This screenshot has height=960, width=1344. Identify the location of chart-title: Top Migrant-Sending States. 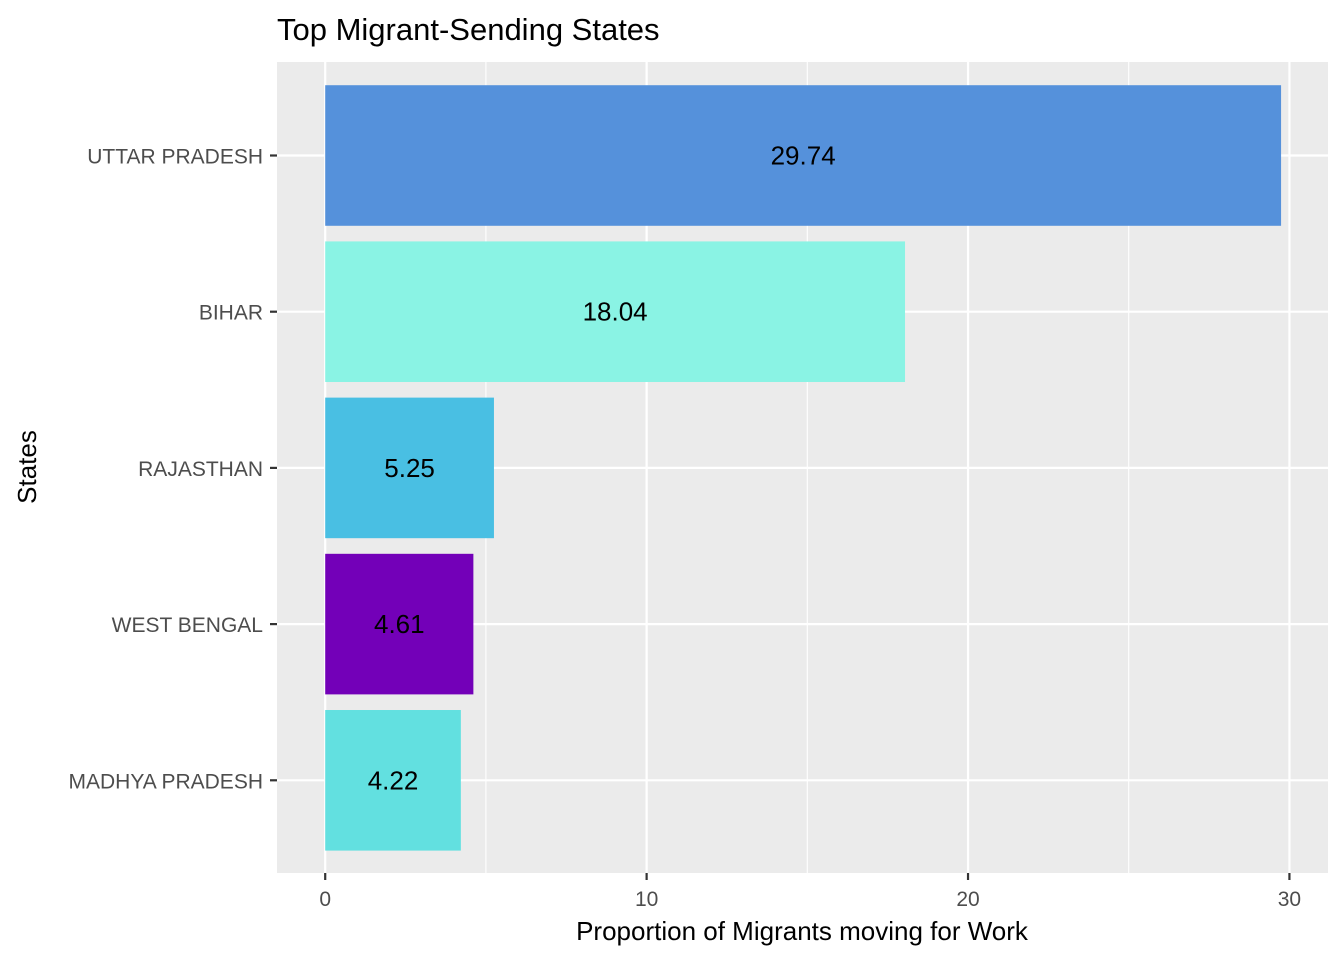
(468, 29).